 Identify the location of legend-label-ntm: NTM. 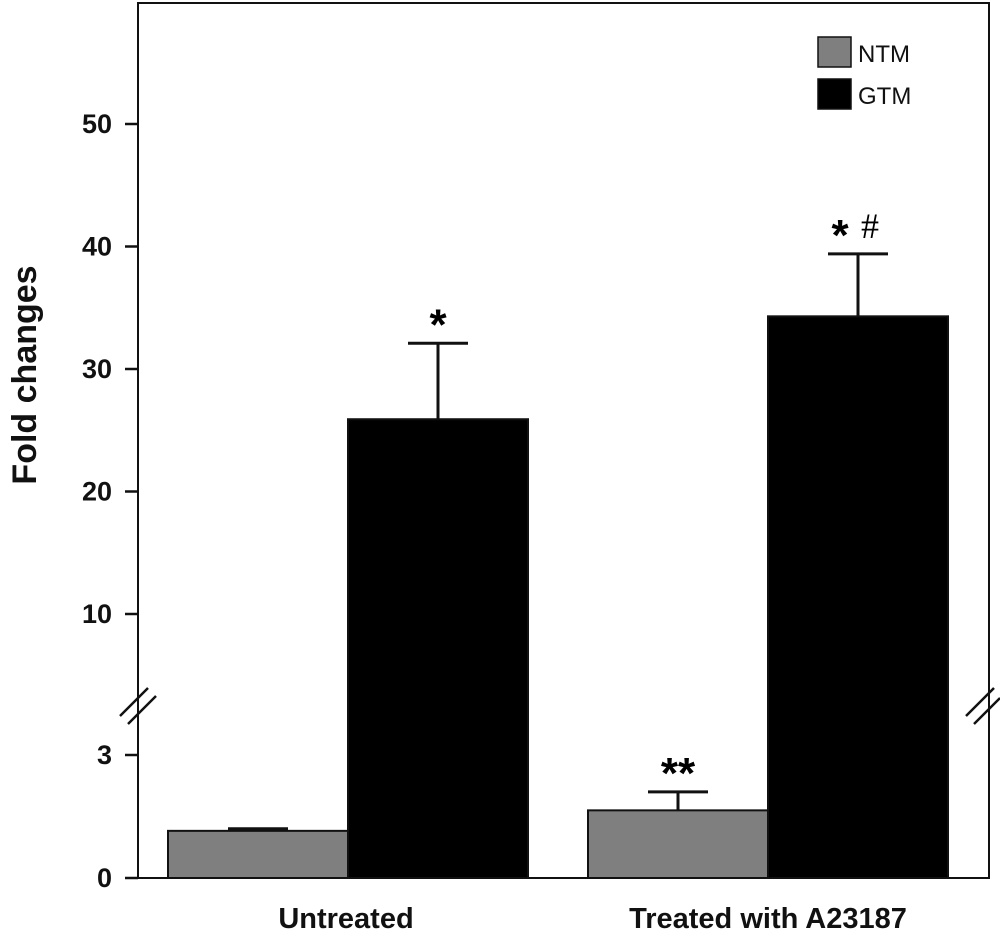
(884, 54).